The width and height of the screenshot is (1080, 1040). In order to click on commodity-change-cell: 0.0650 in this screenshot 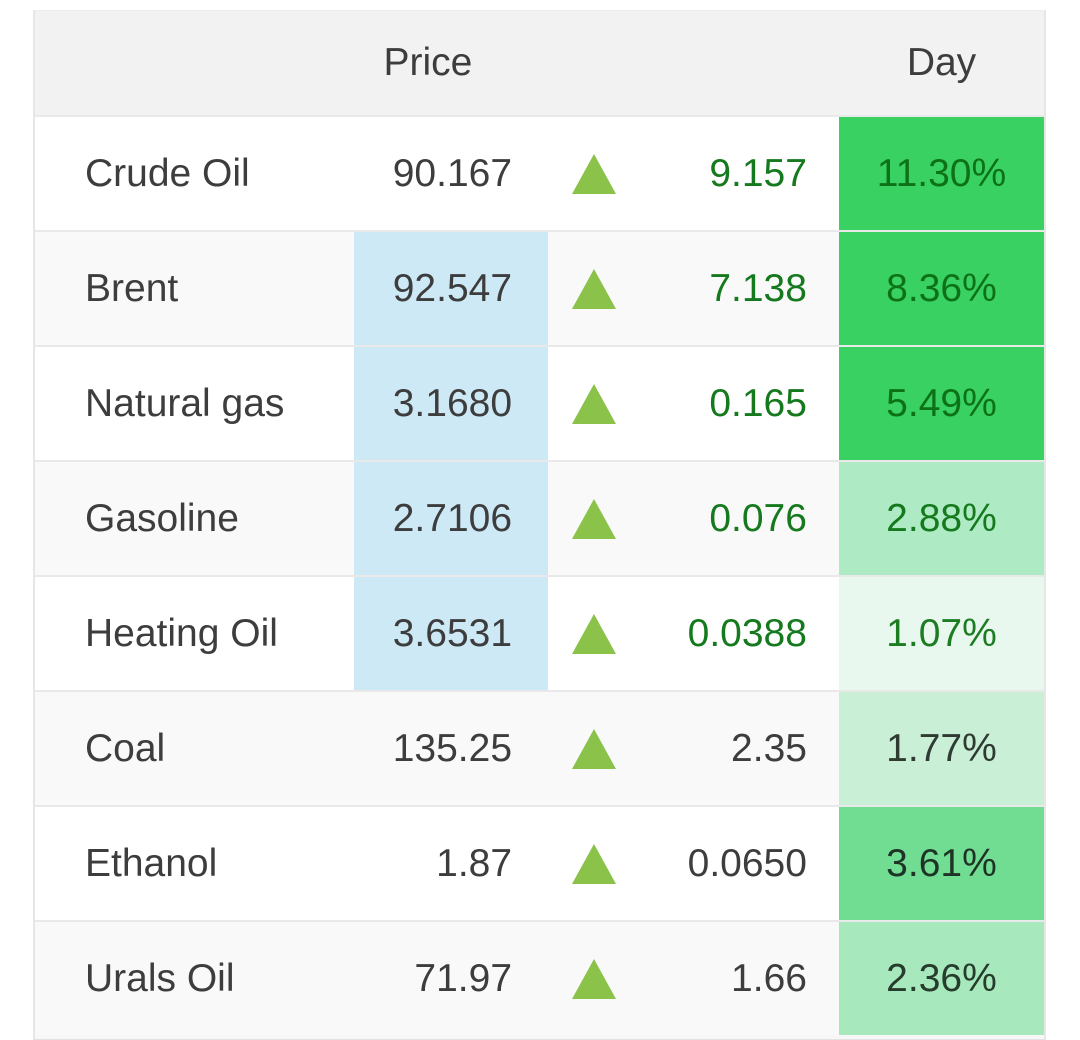, I will do `click(693, 863)`.